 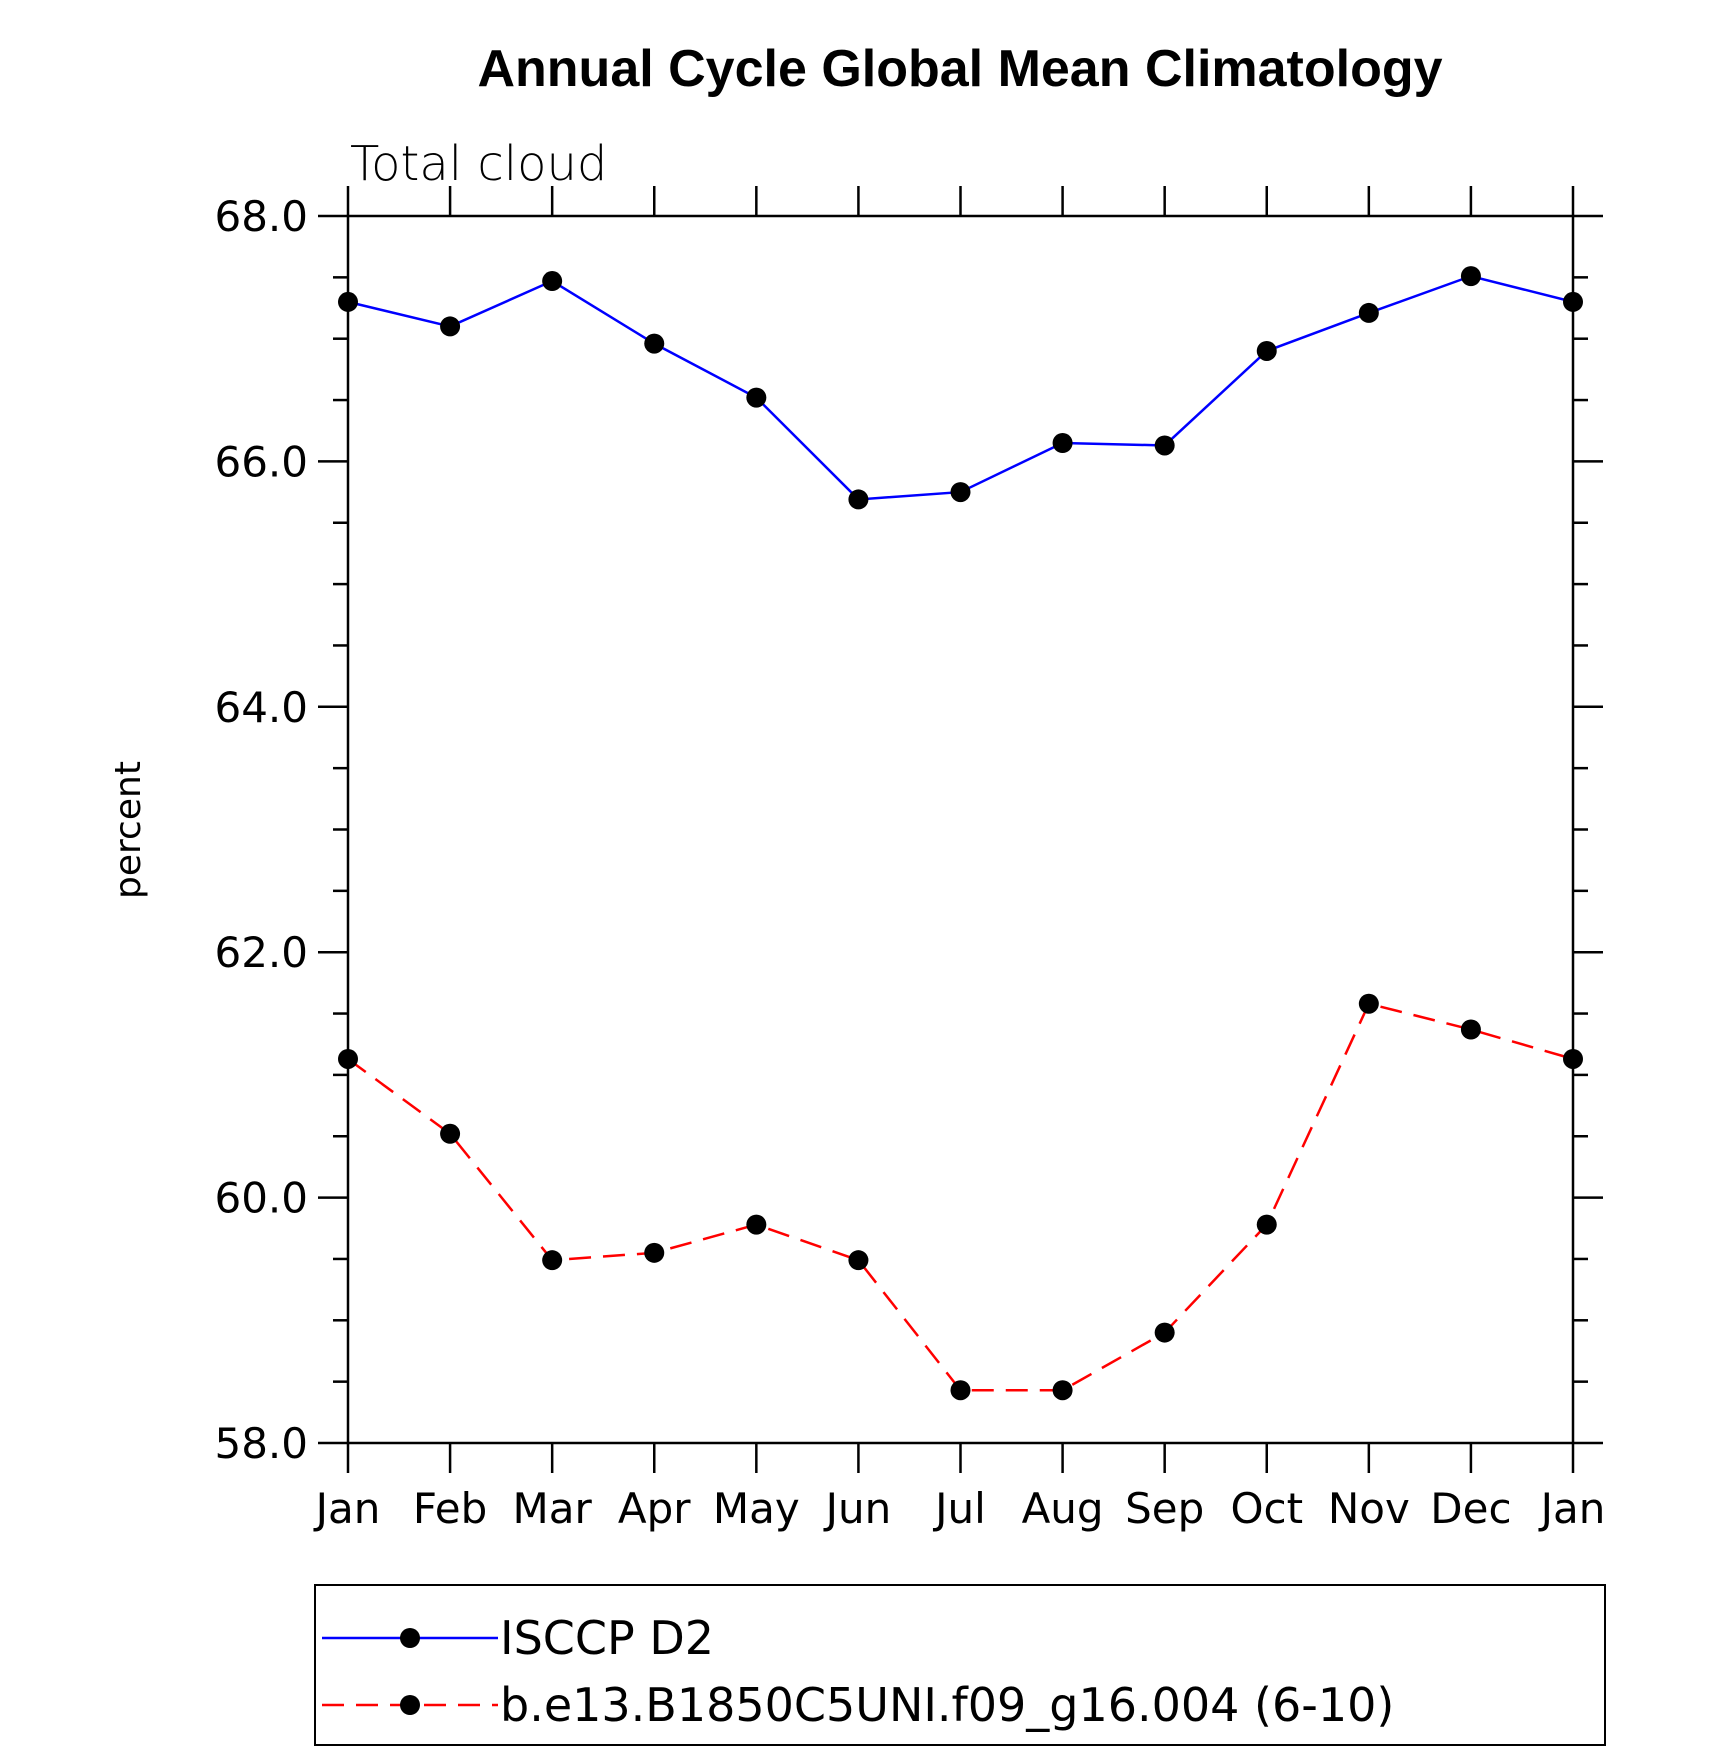 What do you see at coordinates (261, 952) in the screenshot?
I see `y-tick-label: 62.0` at bounding box center [261, 952].